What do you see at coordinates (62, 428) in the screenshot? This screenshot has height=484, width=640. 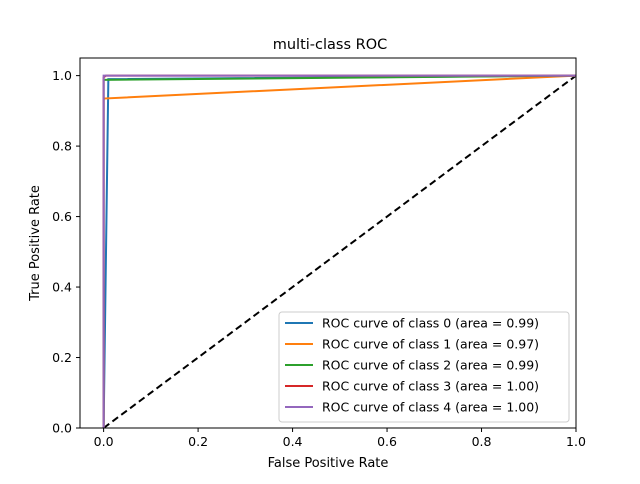 I see `y-tick-label: 0.0` at bounding box center [62, 428].